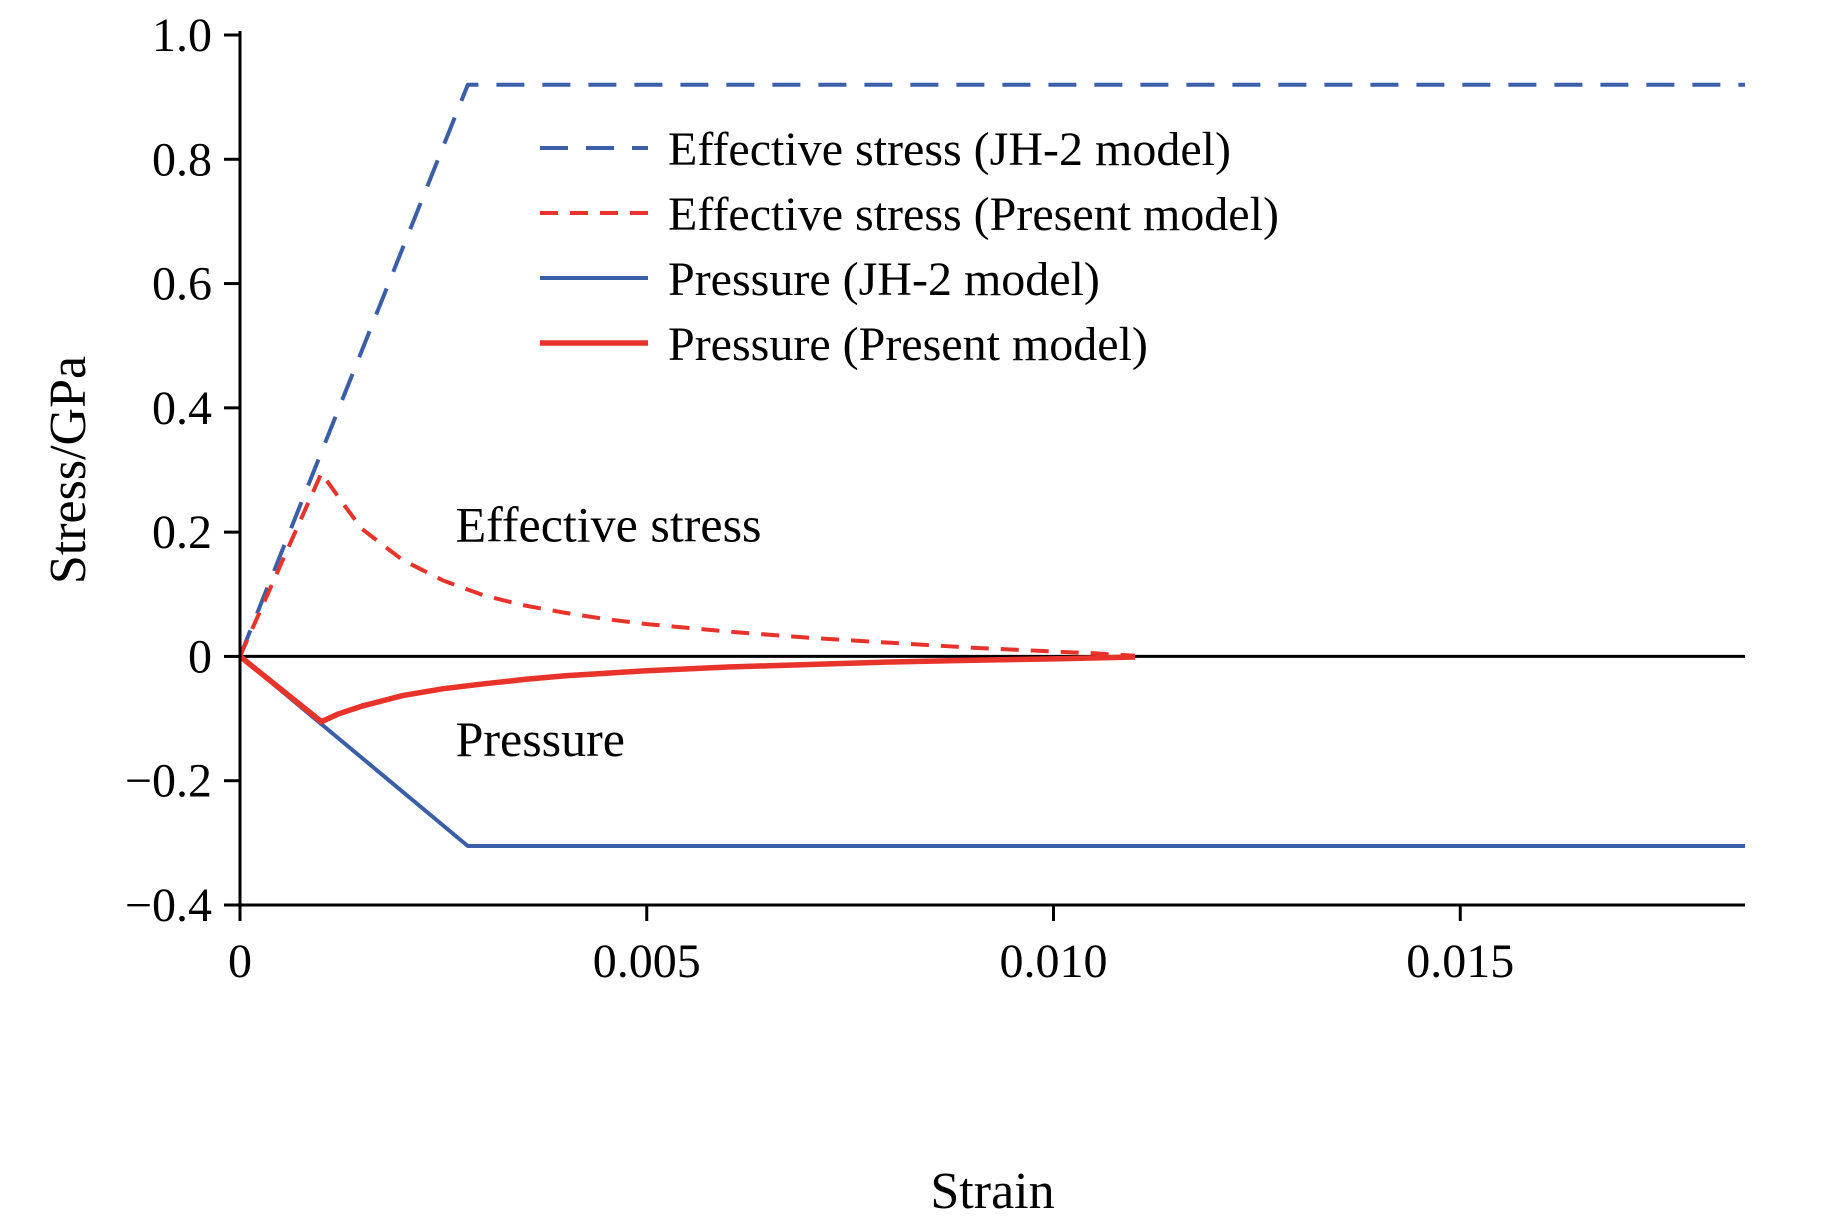  What do you see at coordinates (182, 284) in the screenshot?
I see `y-tick-label: 0.6` at bounding box center [182, 284].